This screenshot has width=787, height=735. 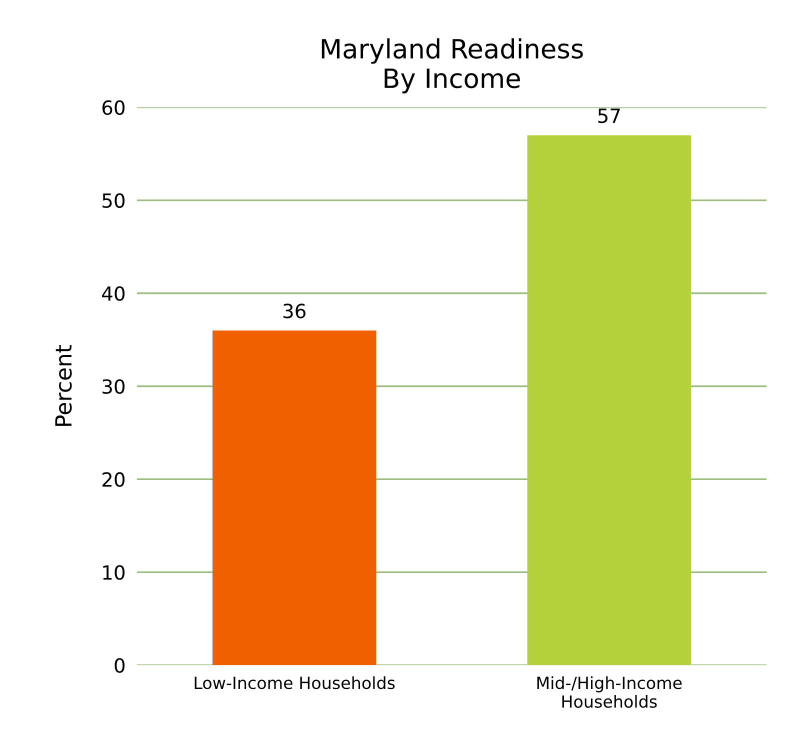 What do you see at coordinates (119, 665) in the screenshot?
I see `y-tick-label: 0` at bounding box center [119, 665].